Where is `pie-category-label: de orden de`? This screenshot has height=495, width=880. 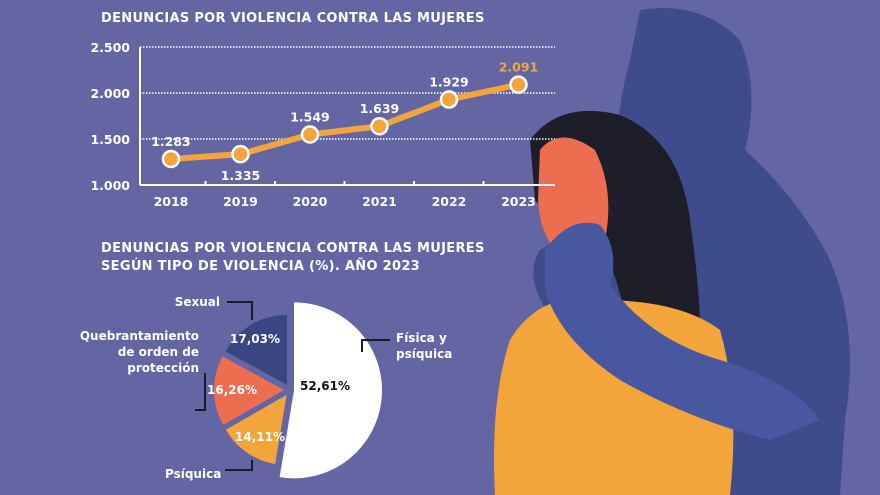
pie-category-label: de orden de is located at coordinates (158, 352).